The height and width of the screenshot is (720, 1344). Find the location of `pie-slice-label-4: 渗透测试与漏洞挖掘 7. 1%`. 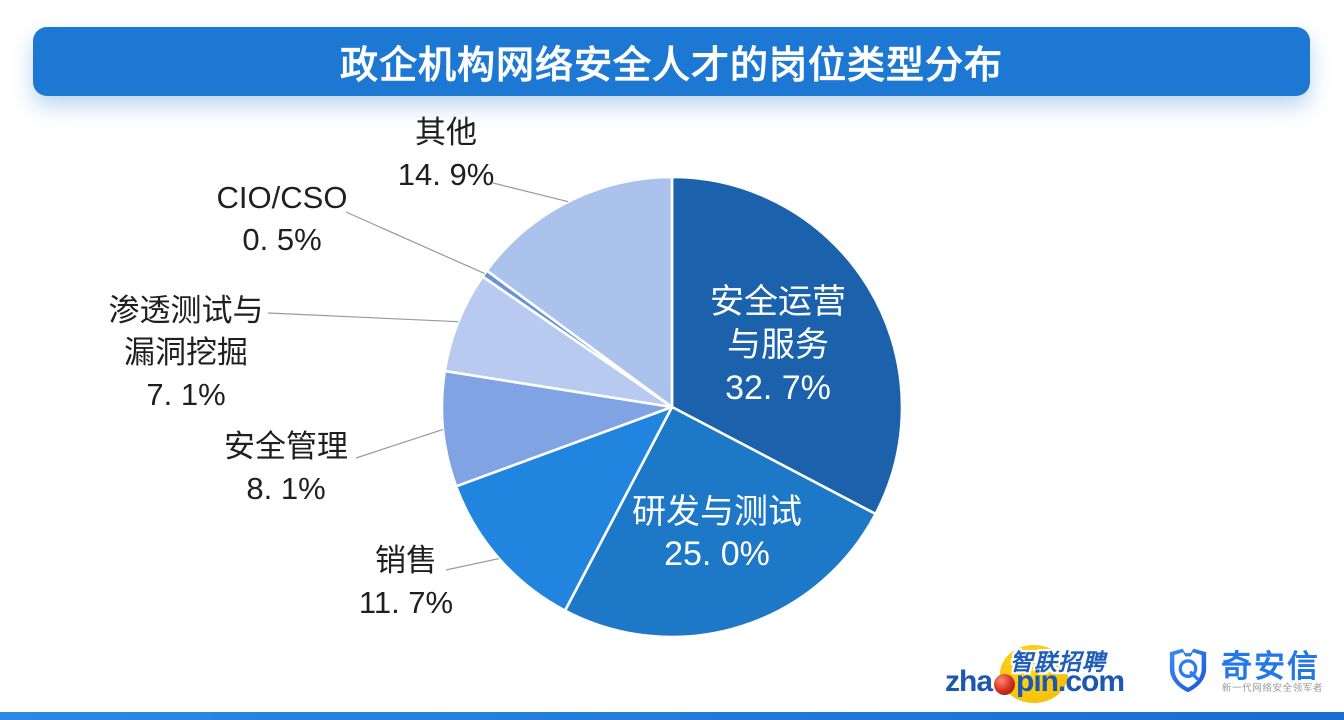

pie-slice-label-4: 渗透测试与漏洞挖掘 7. 1% is located at coordinates (186, 353).